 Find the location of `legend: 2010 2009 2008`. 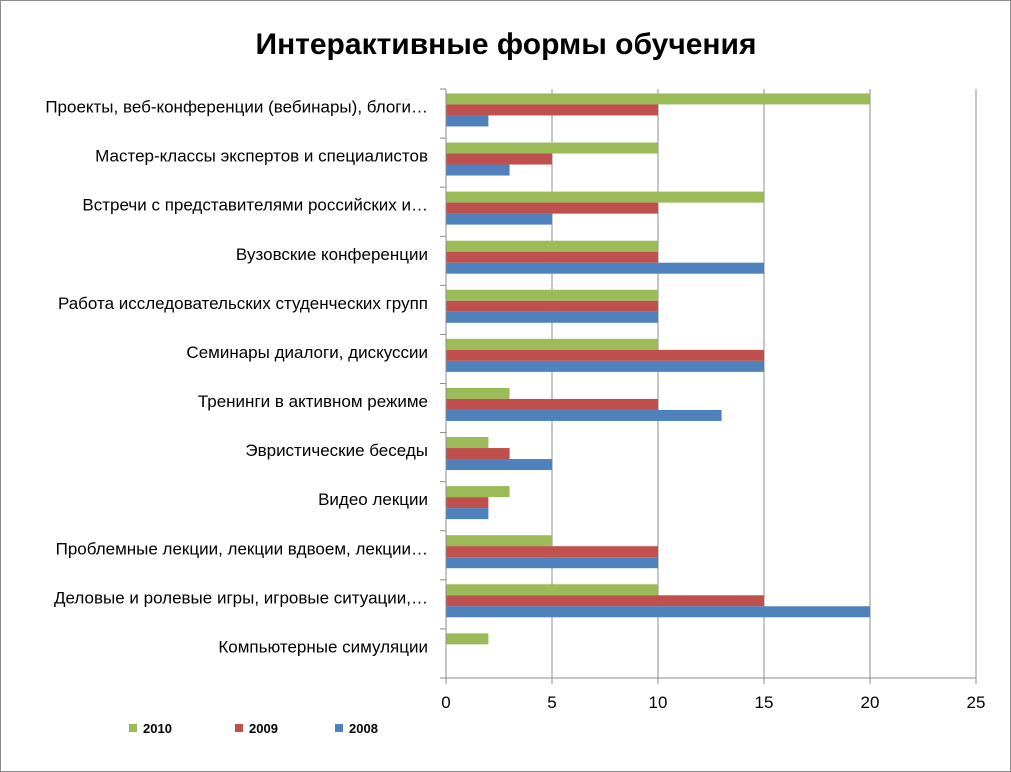

legend: 2010 2009 2008 is located at coordinates (253, 728).